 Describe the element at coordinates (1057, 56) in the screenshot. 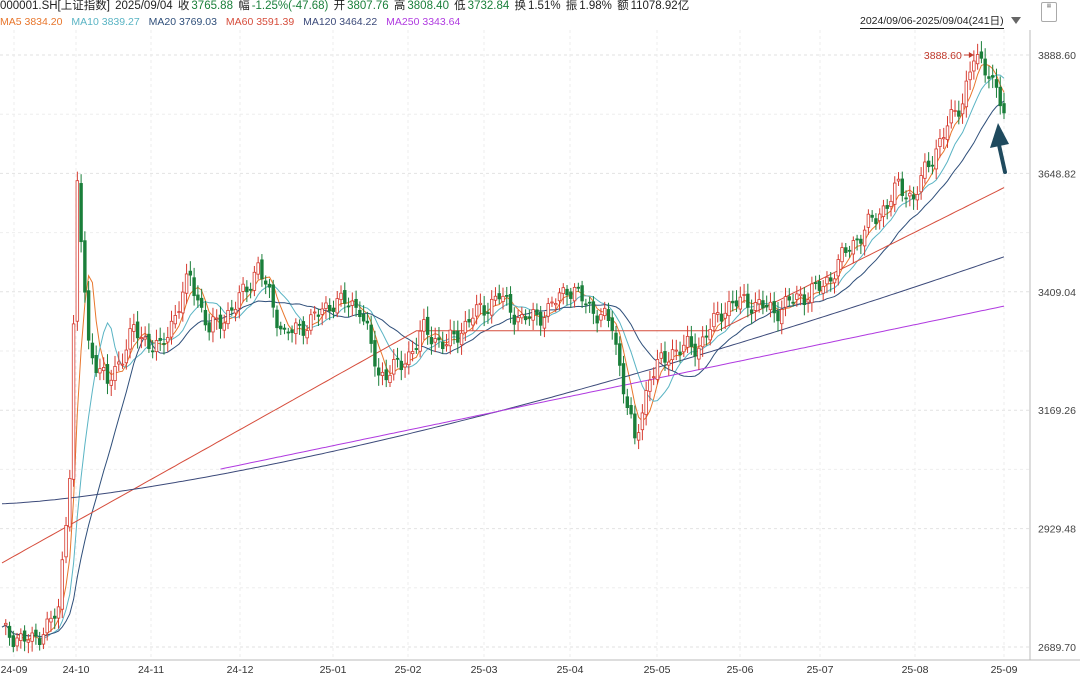

I see `y-tick-label: 3888.60` at that location.